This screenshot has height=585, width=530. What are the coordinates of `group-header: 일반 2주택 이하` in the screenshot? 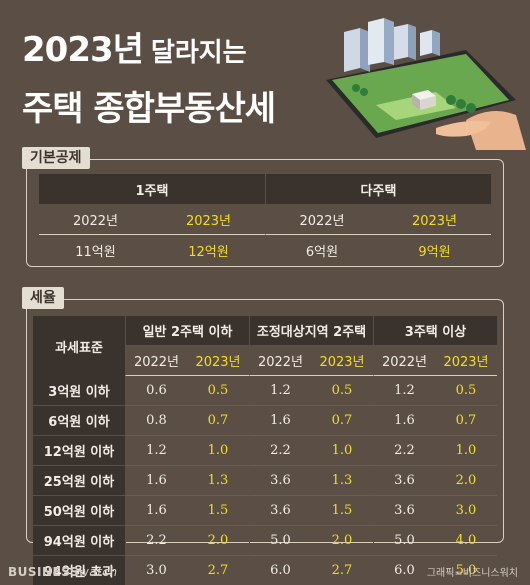 It's located at (187, 330).